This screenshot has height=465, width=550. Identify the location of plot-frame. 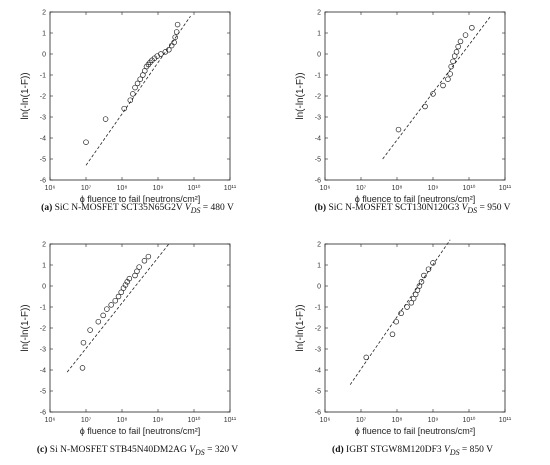
(140, 96).